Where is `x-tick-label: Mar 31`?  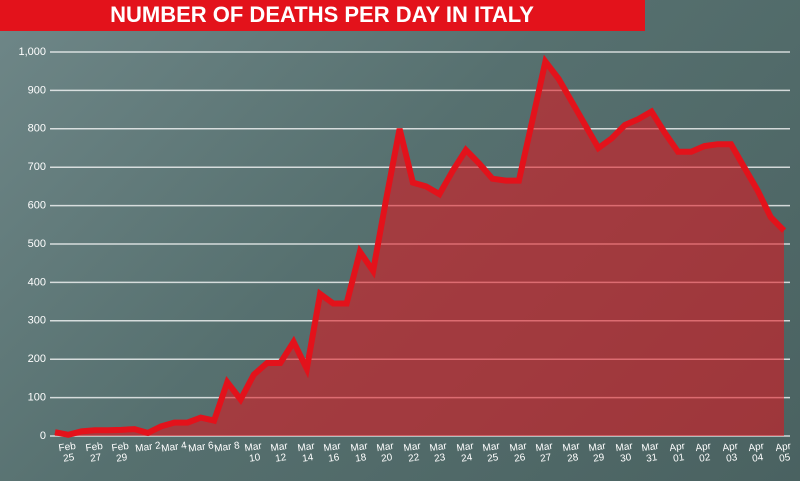 x-tick-label: Mar 31 is located at coordinates (650, 452).